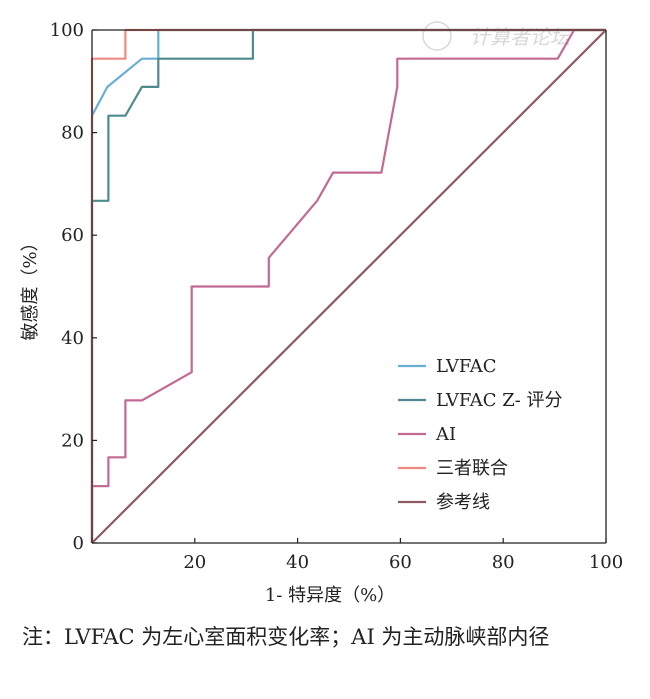 The height and width of the screenshot is (699, 650). What do you see at coordinates (297, 562) in the screenshot?
I see `x-tick-label: 40` at bounding box center [297, 562].